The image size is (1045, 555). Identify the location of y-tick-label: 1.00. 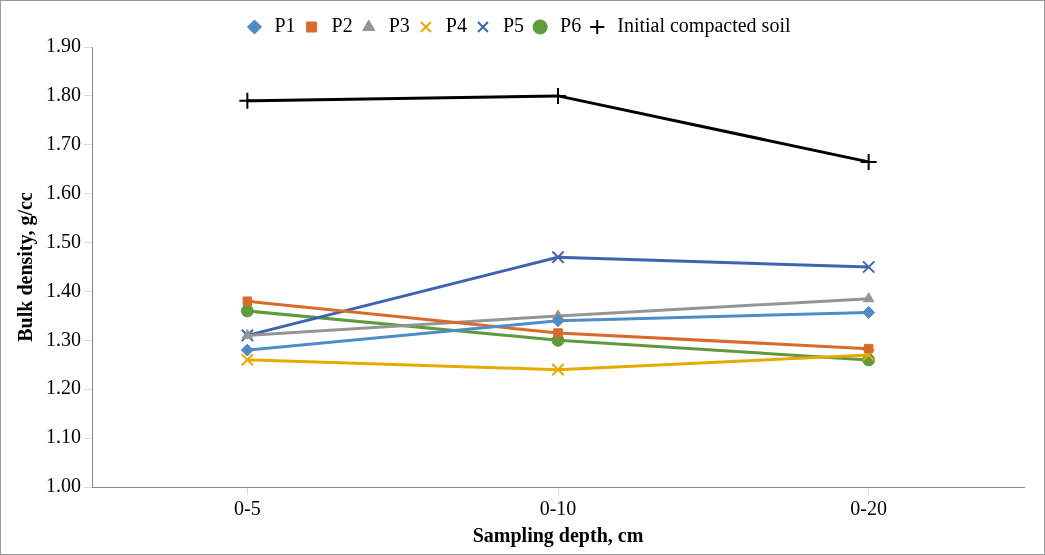
(63, 485).